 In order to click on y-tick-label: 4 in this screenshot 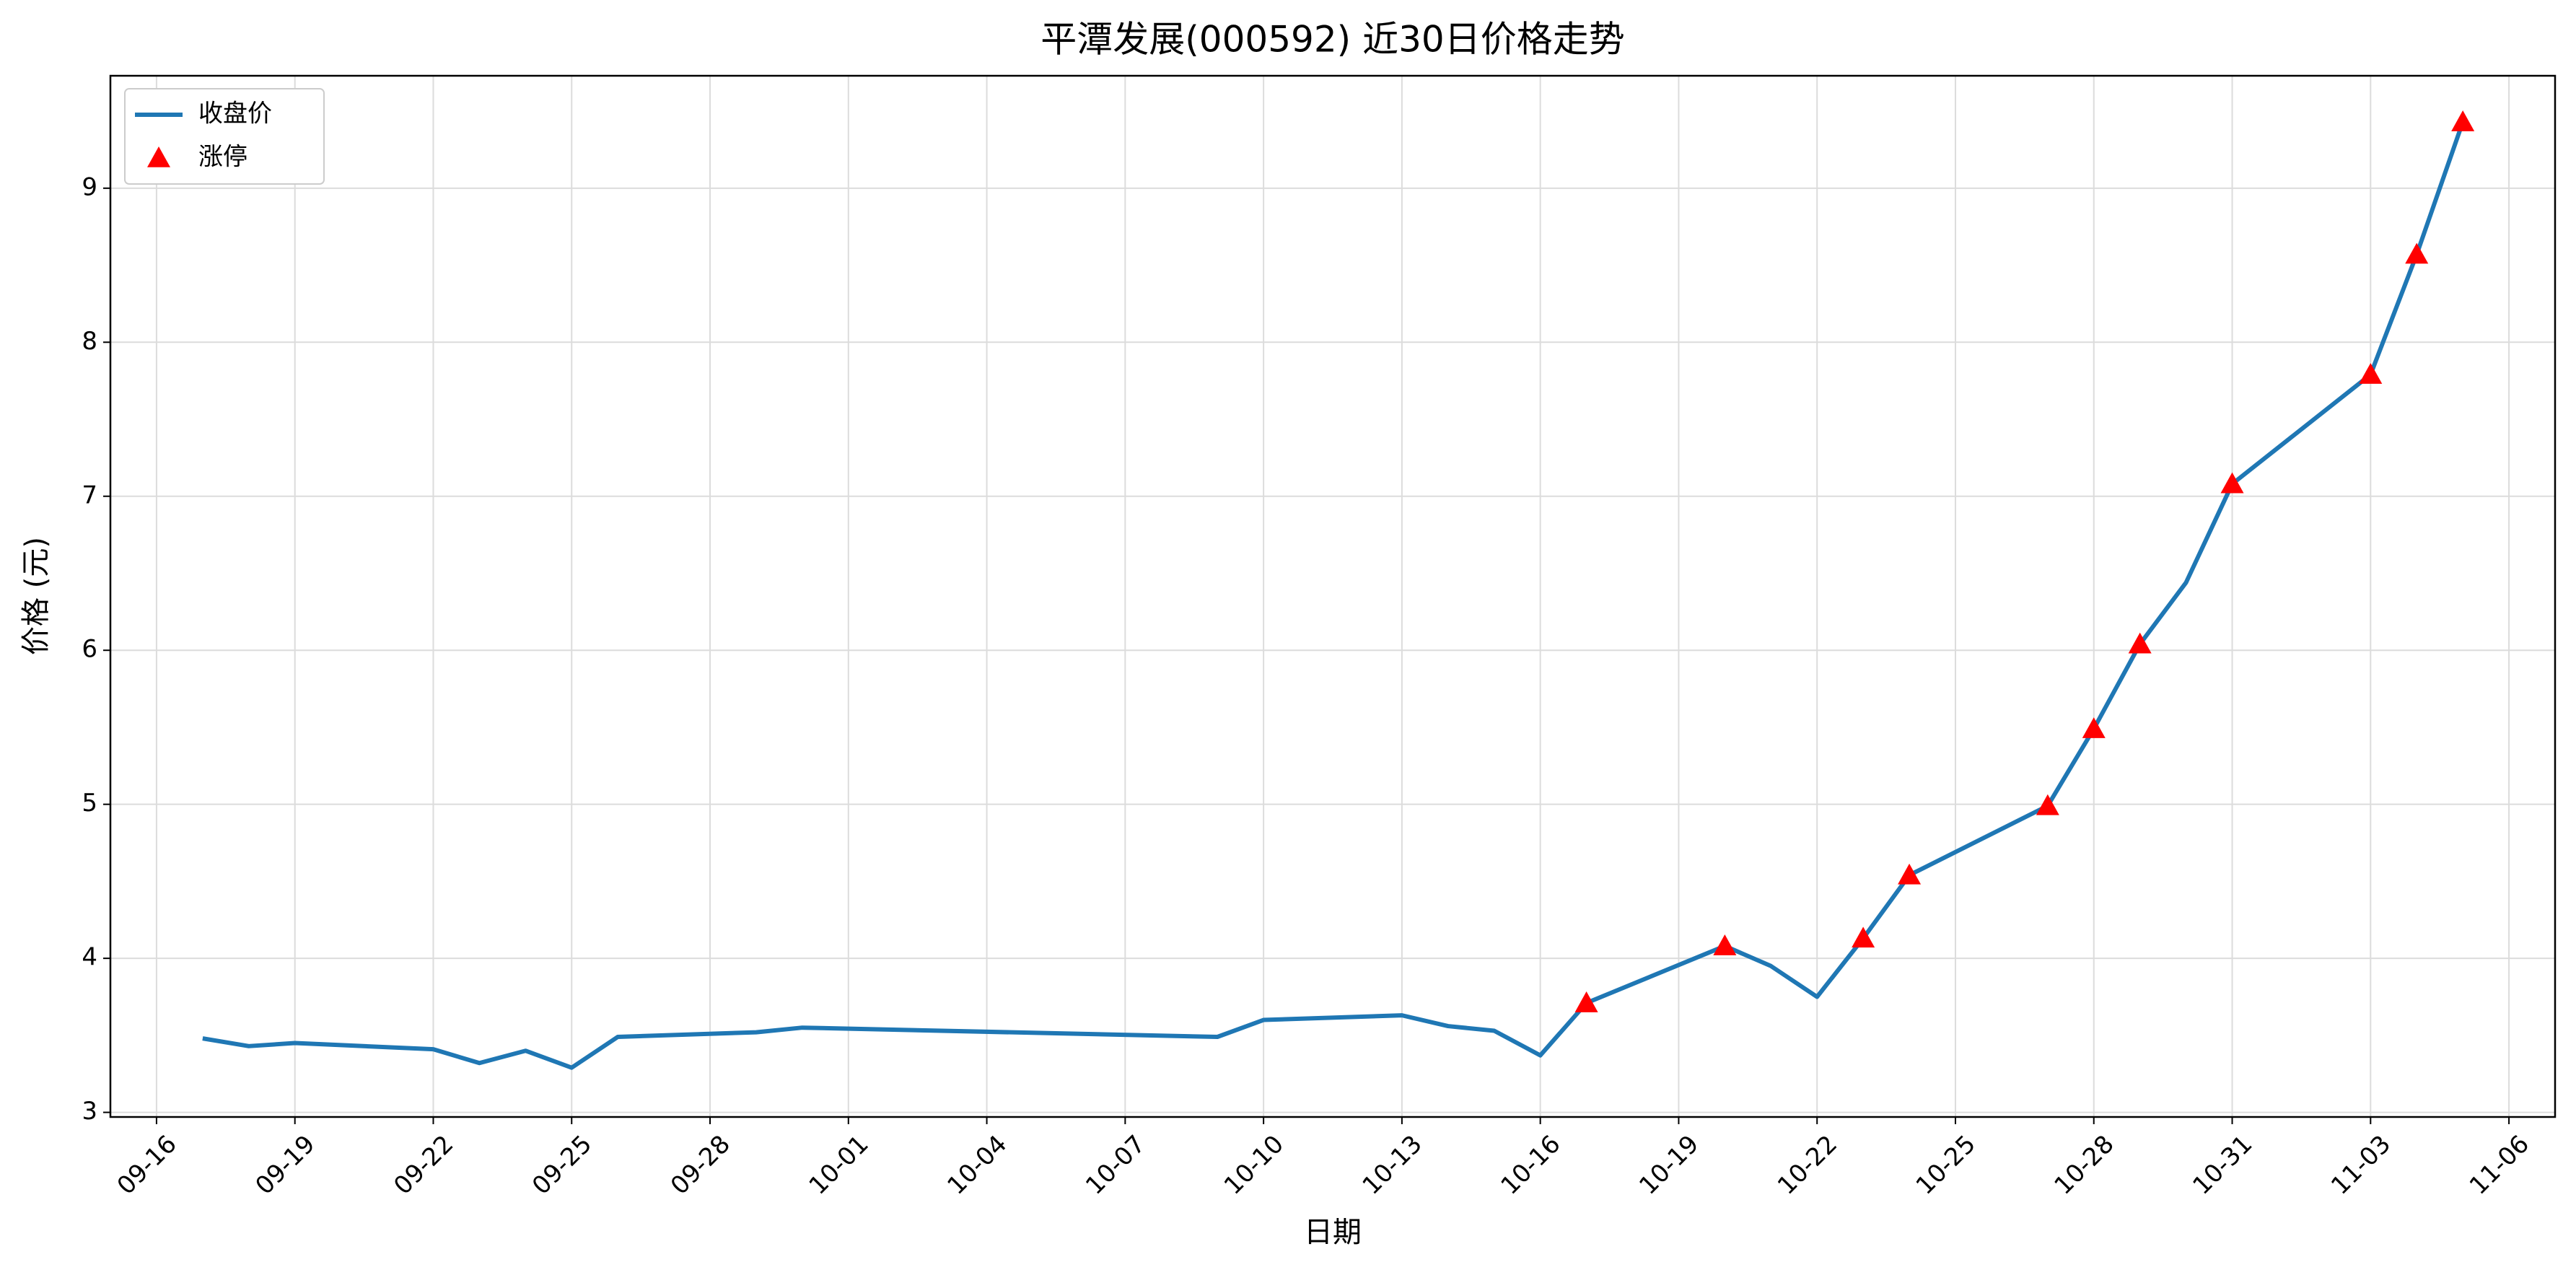, I will do `click(89, 958)`.